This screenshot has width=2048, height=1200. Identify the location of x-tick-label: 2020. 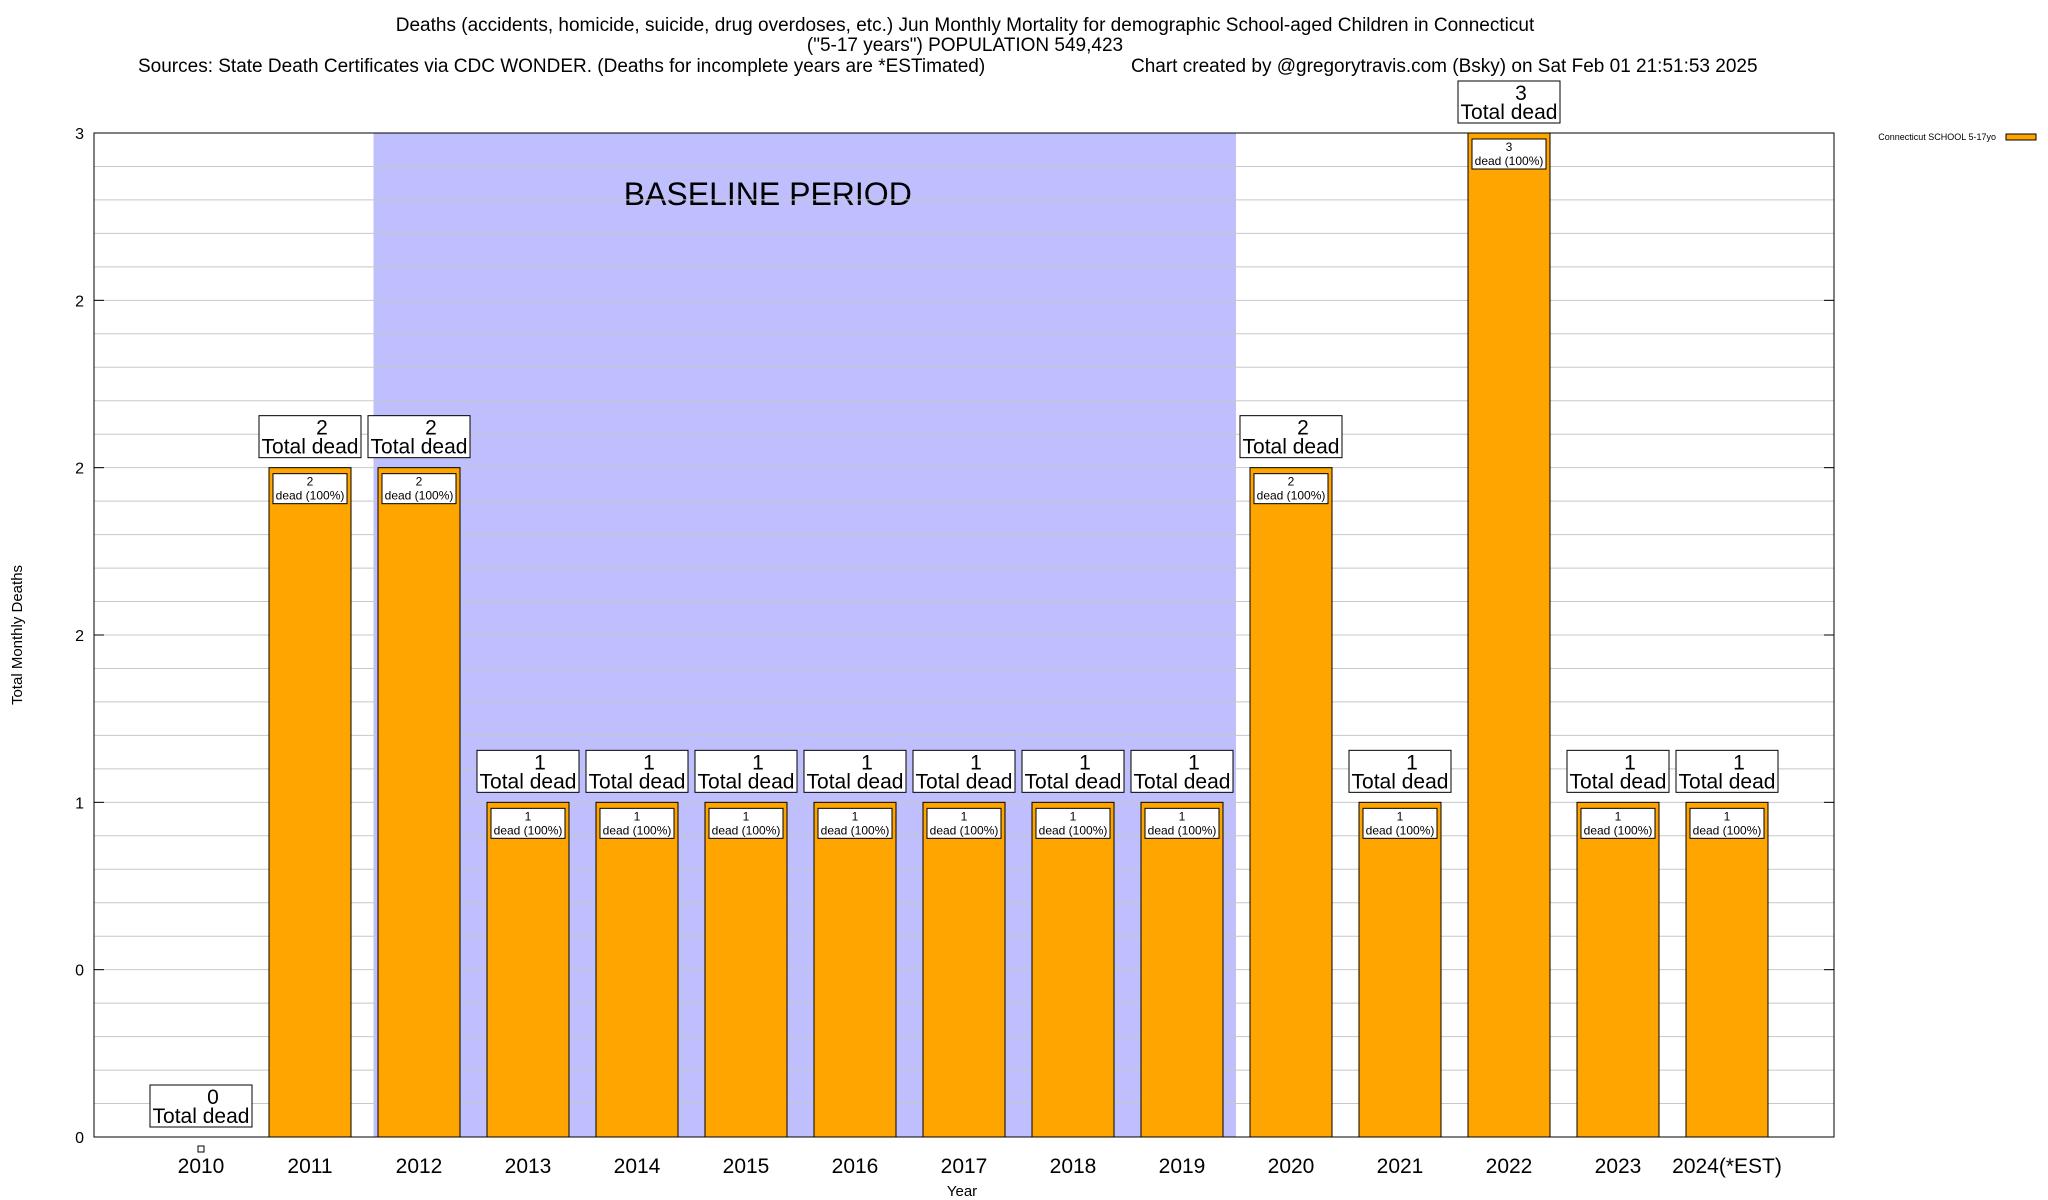
(1291, 1166).